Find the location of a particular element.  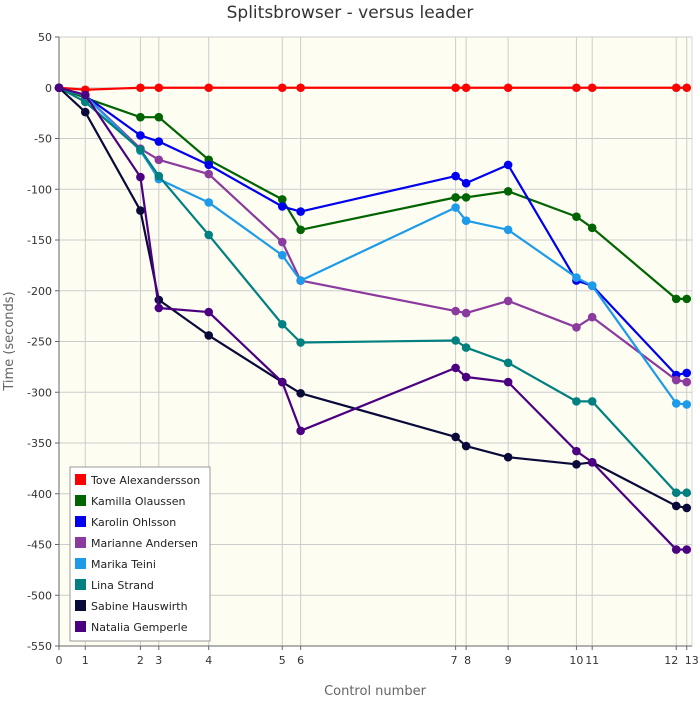

y-tick-label: -250 is located at coordinates (39, 342).